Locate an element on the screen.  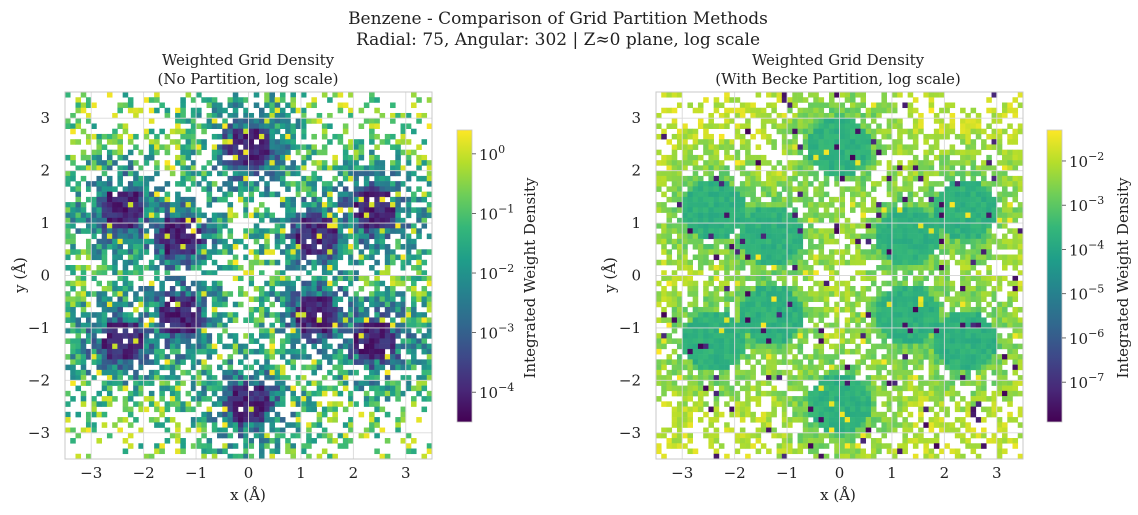
colorbar-tick-label: 10−4 is located at coordinates (496, 391).